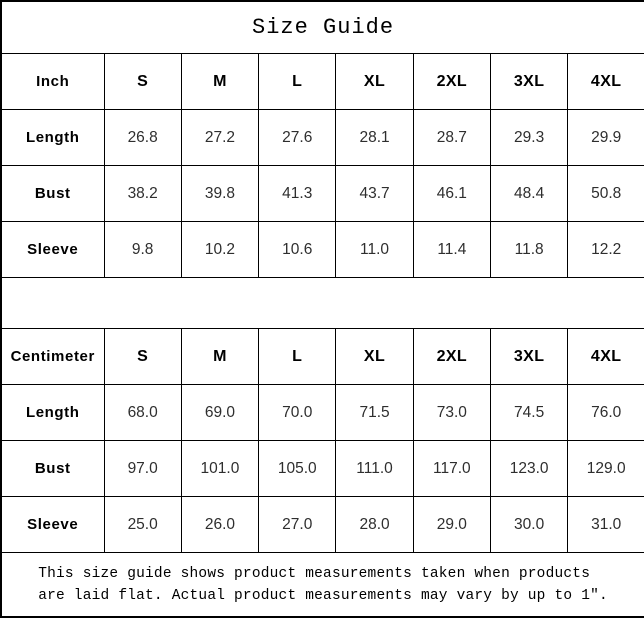 The height and width of the screenshot is (618, 644). Describe the element at coordinates (529, 468) in the screenshot. I see `measurement-cell: 123.0` at that location.